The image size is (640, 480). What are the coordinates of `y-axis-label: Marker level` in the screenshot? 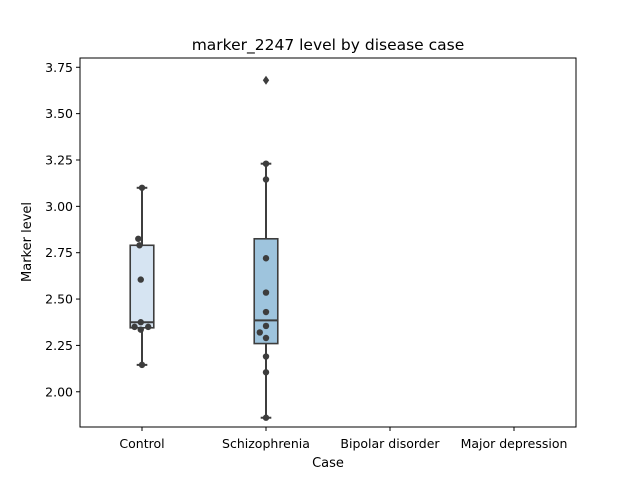 It's located at (27, 242).